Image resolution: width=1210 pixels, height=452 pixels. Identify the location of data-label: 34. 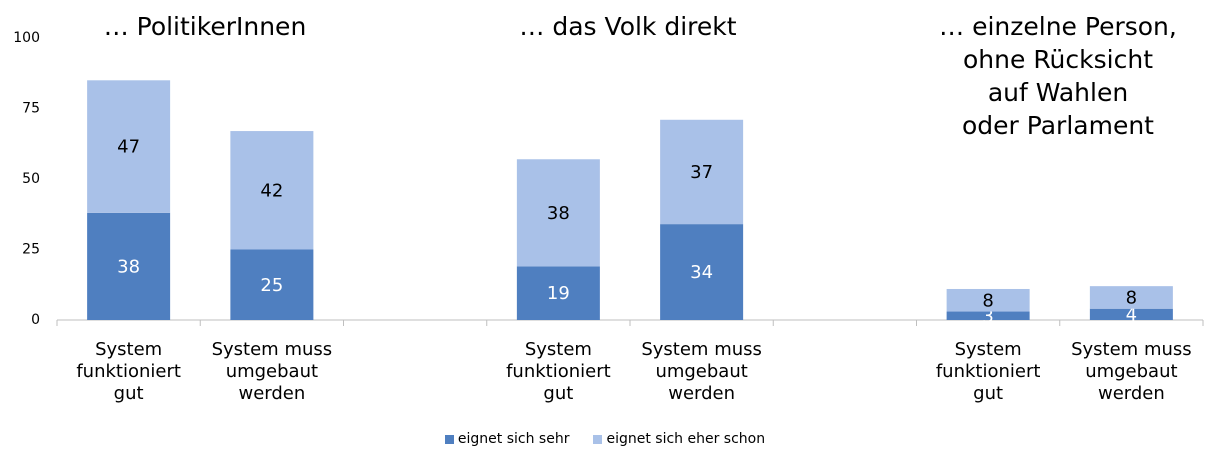
(701, 272).